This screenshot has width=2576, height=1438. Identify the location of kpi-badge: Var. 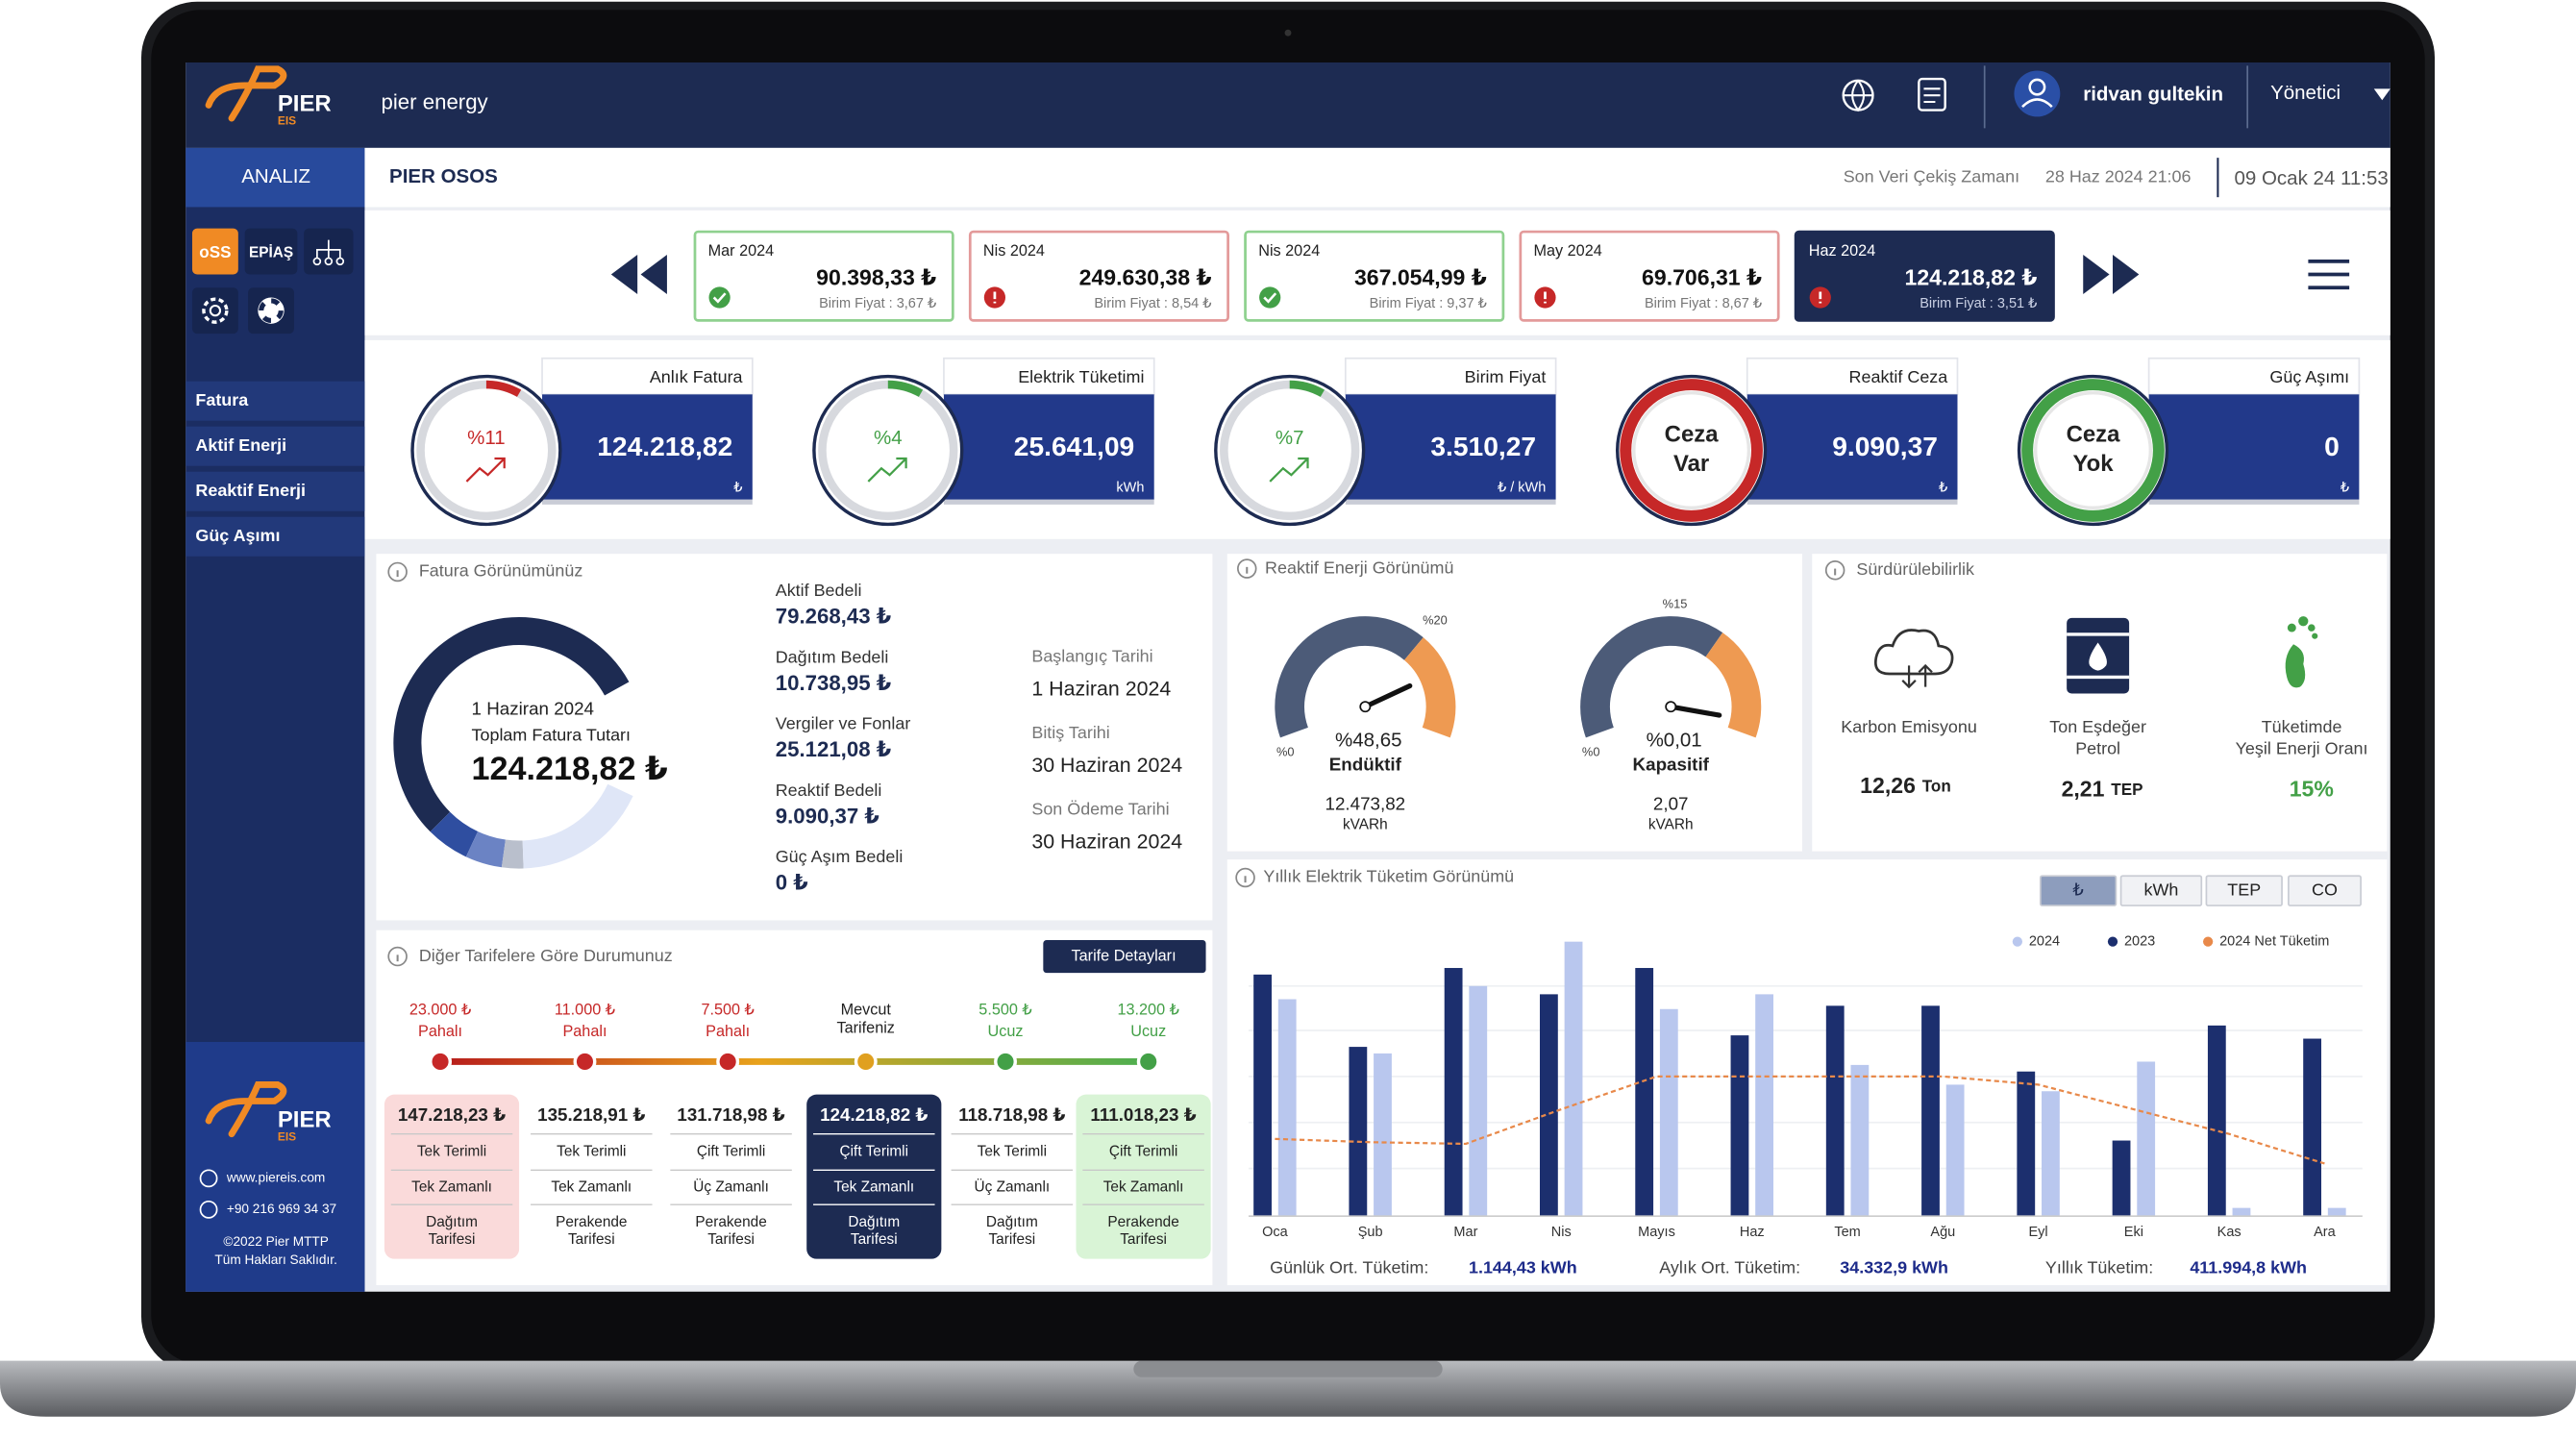
(1691, 464).